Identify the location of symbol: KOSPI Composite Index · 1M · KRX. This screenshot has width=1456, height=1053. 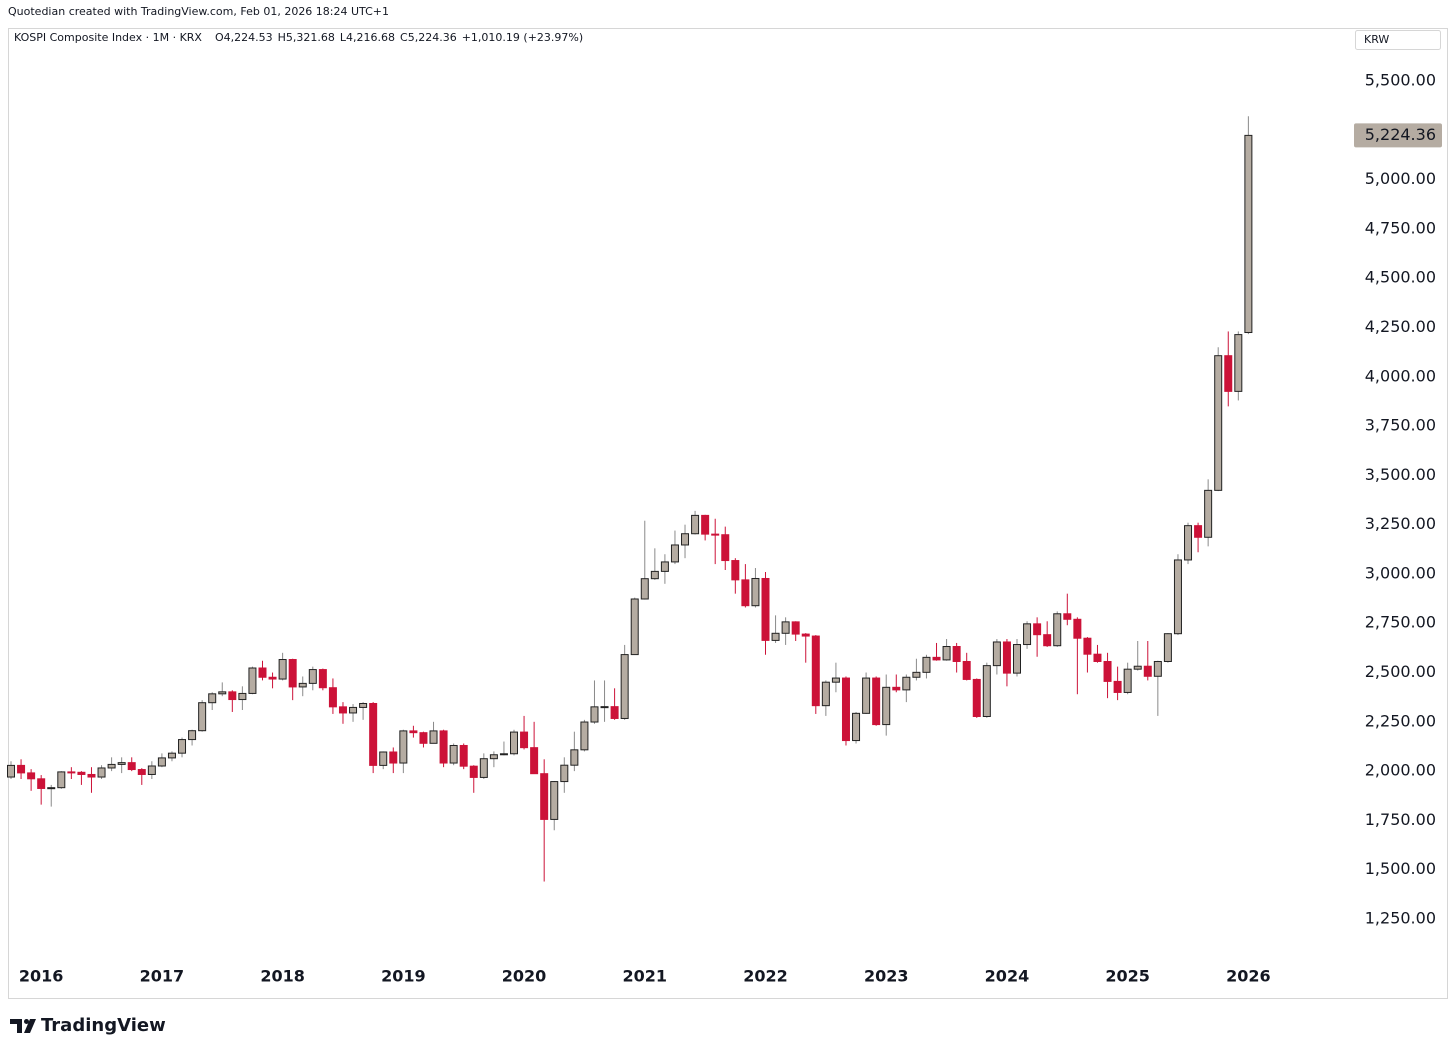
(108, 37).